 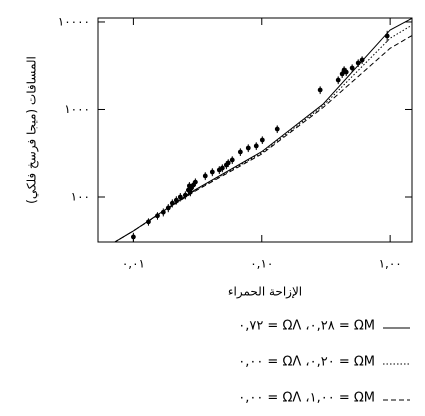 What do you see at coordinates (261, 264) in the screenshot?
I see `x-tick-label: ٠,١٠` at bounding box center [261, 264].